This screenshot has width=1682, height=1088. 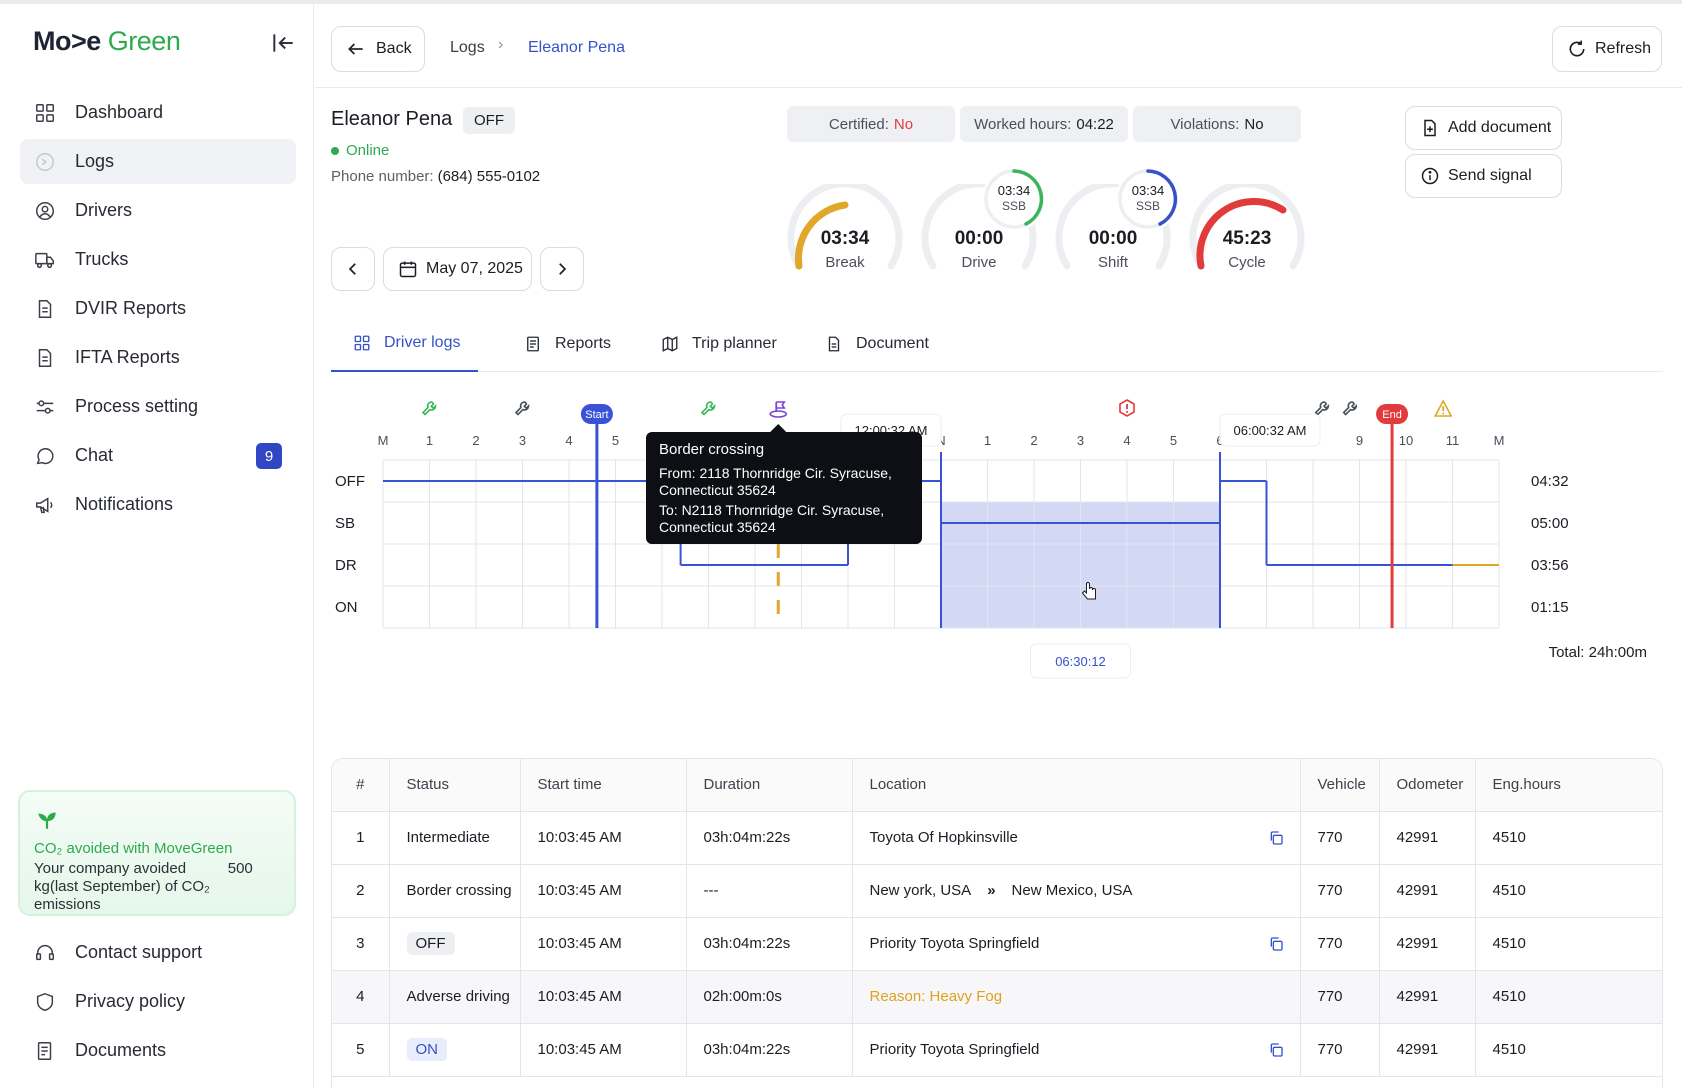 What do you see at coordinates (45, 953) in the screenshot?
I see `headset-icon` at bounding box center [45, 953].